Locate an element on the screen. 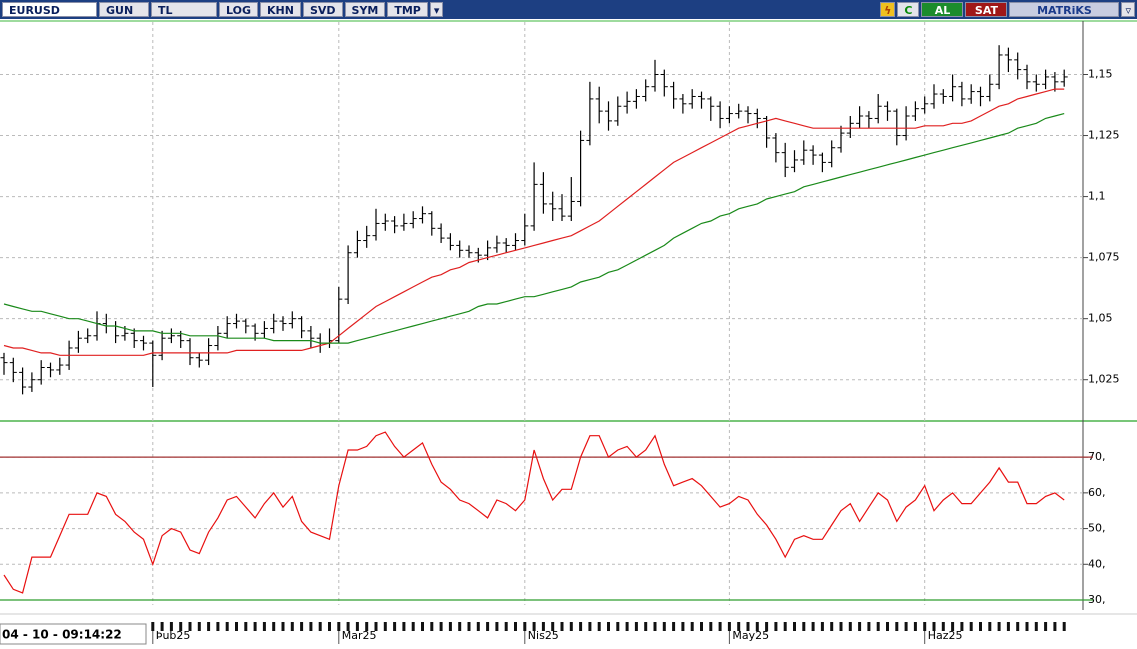  brand: MATRiKS is located at coordinates (1064, 9).